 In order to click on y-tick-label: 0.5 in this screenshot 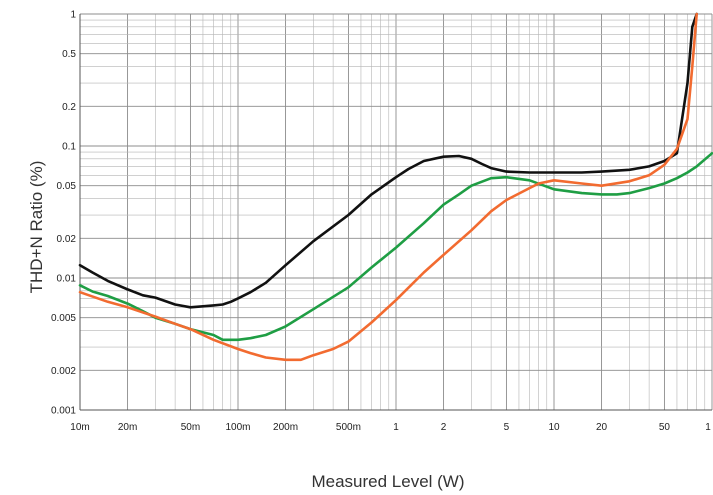, I will do `click(69, 54)`.